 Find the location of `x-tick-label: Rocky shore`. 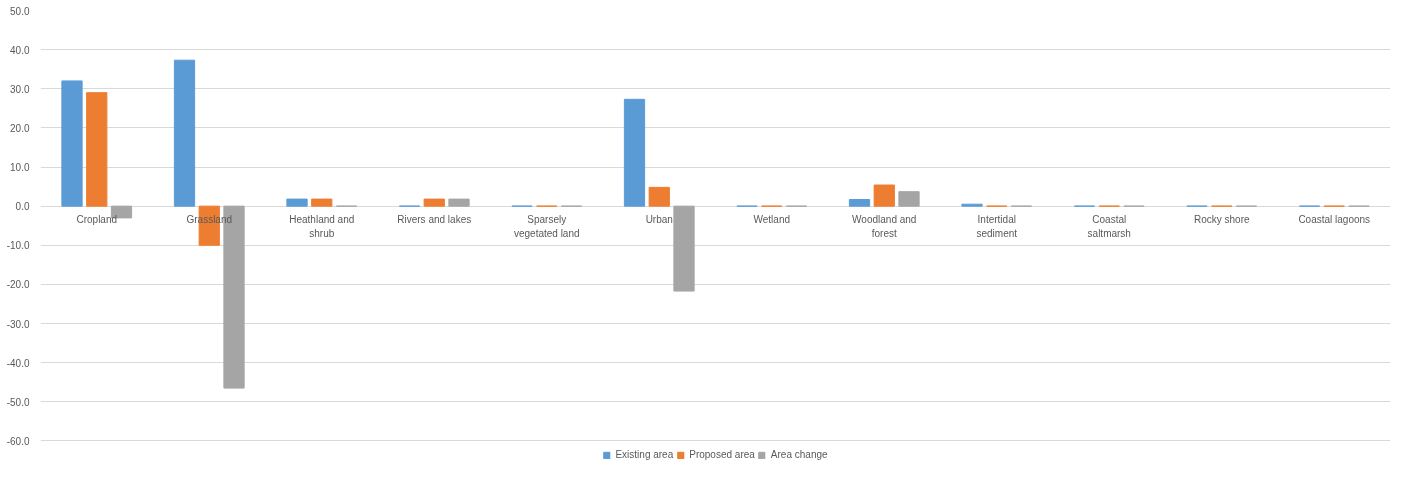

x-tick-label: Rocky shore is located at coordinates (1221, 220).